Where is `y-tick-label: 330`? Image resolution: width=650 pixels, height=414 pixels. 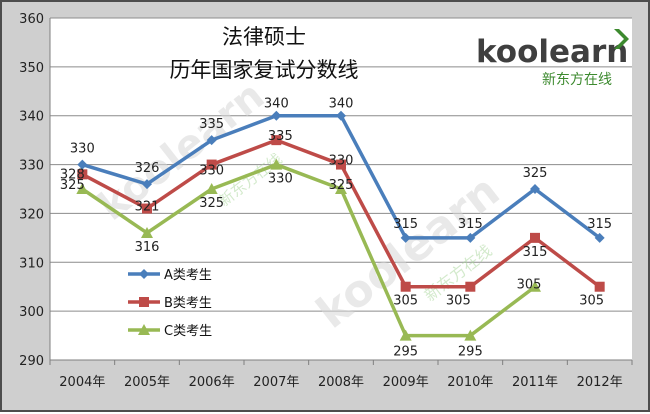 y-tick-label: 330 is located at coordinates (31, 166).